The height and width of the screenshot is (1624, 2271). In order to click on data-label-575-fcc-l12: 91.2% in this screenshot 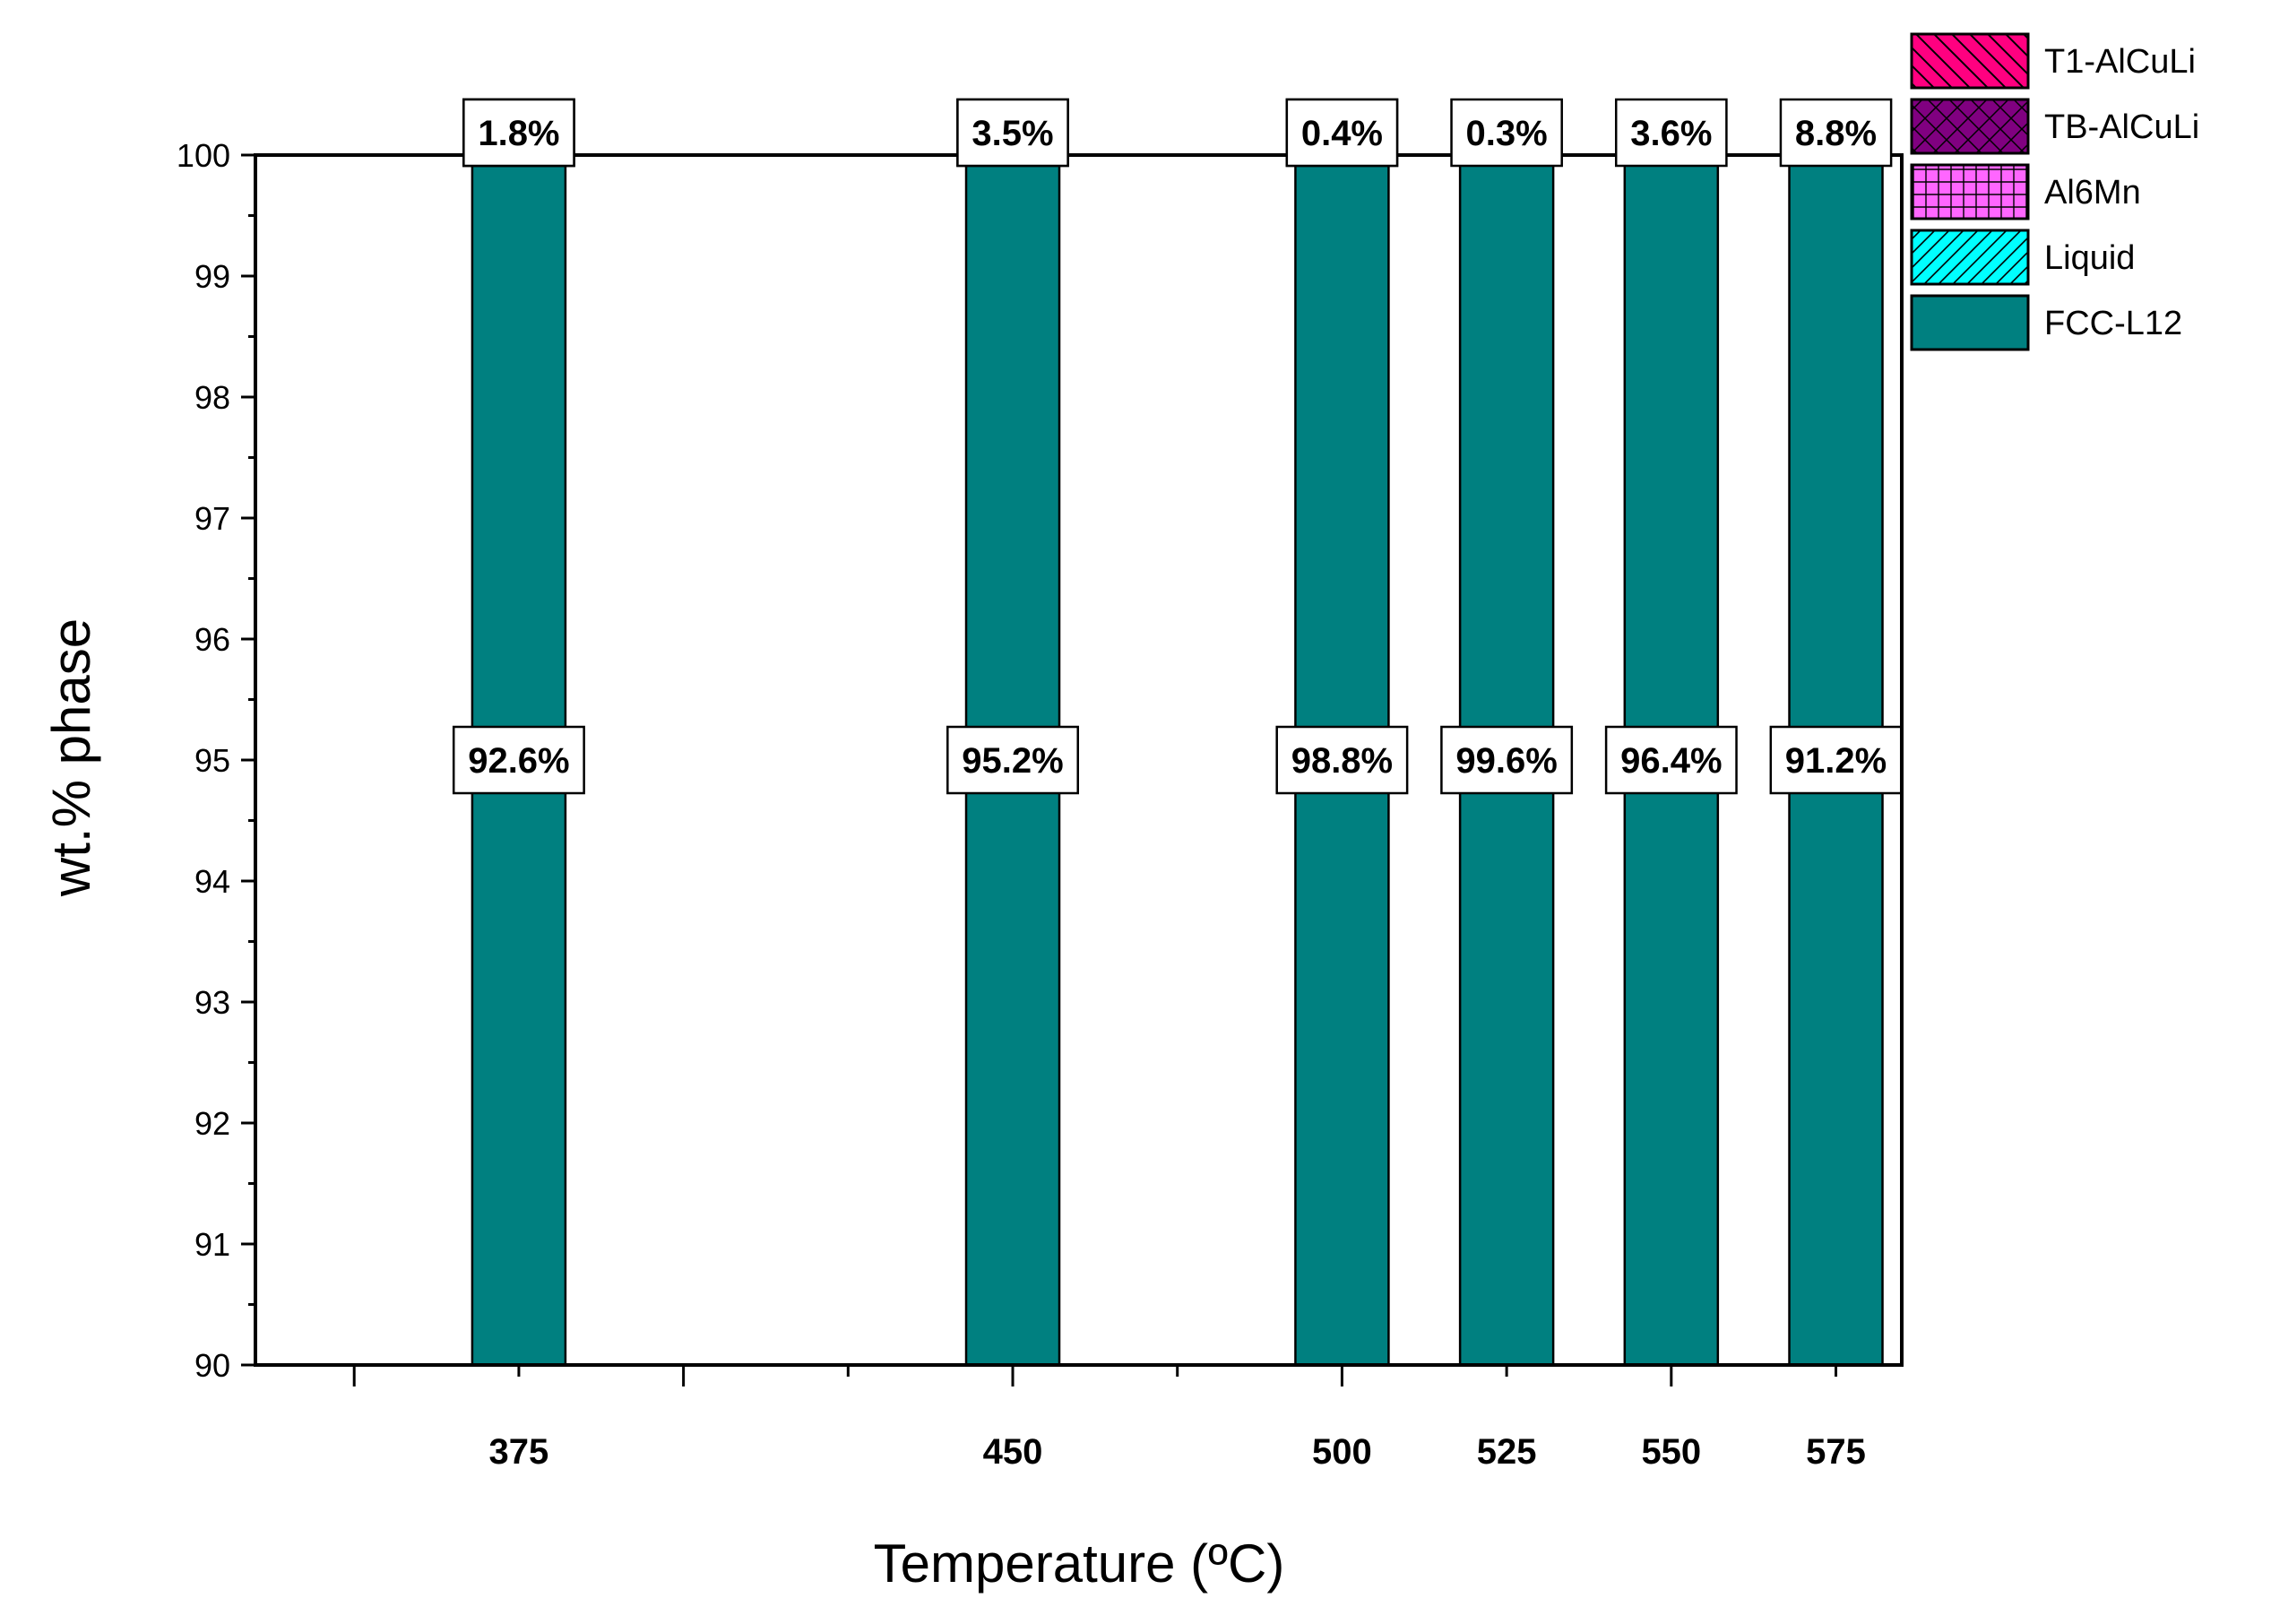, I will do `click(1836, 760)`.